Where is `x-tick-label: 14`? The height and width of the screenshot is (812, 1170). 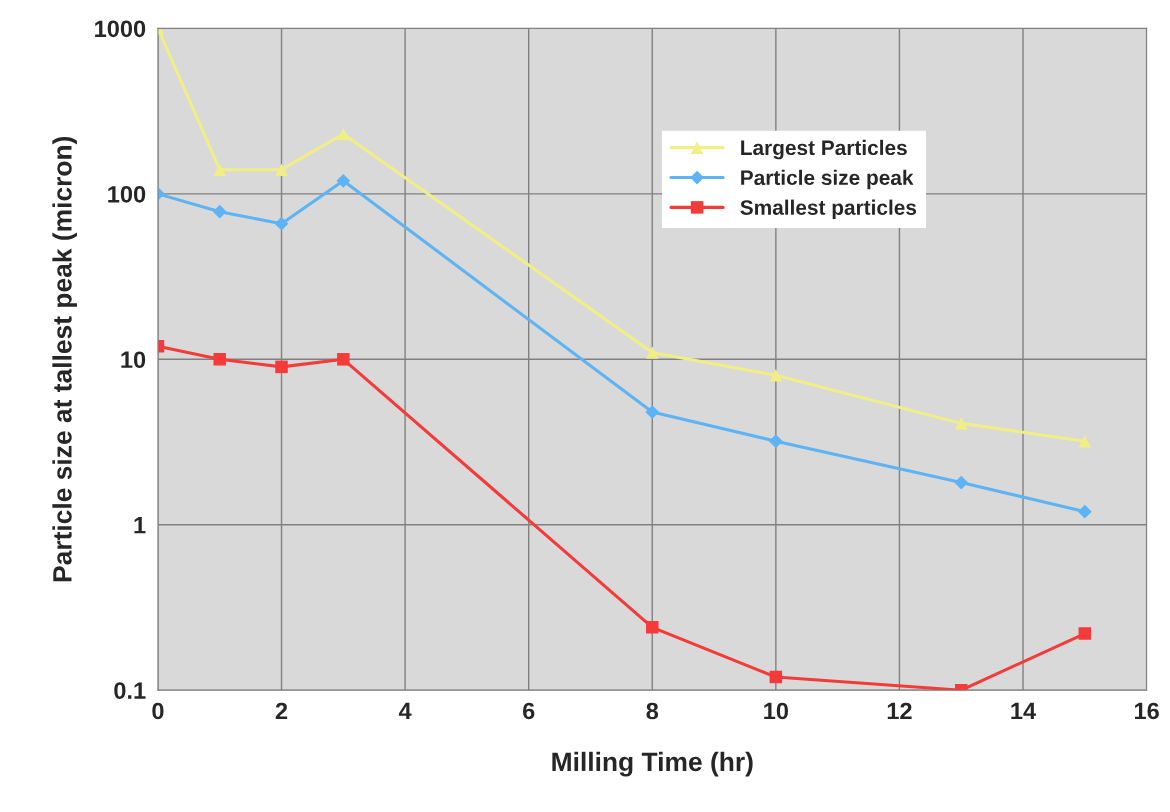 x-tick-label: 14 is located at coordinates (1024, 711).